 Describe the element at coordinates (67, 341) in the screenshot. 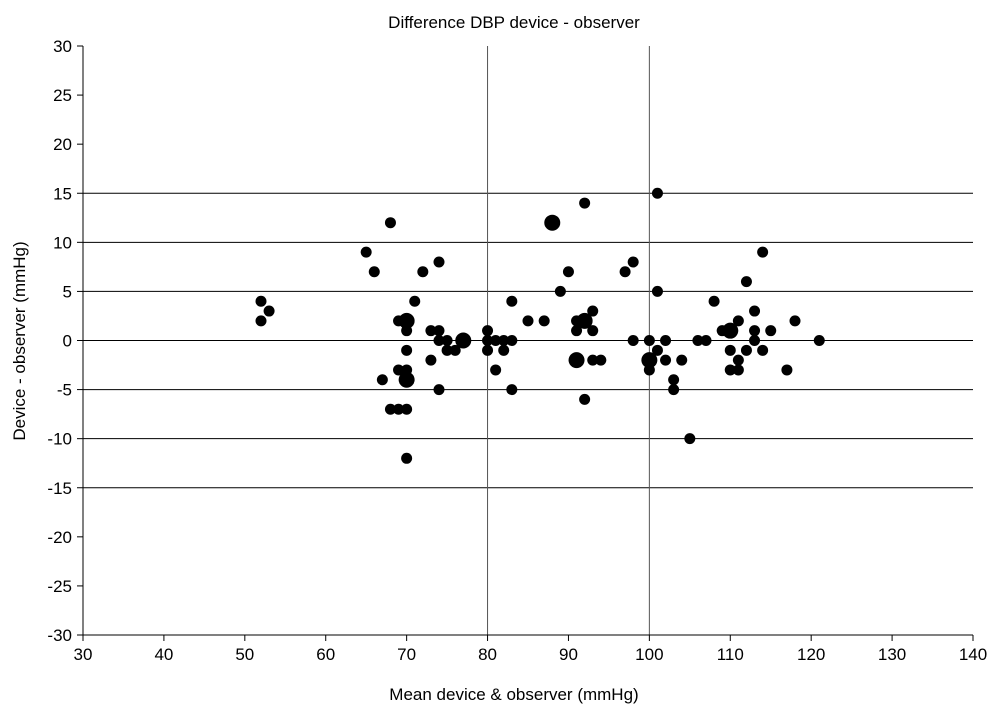

I see `y-tick-label: 0` at that location.